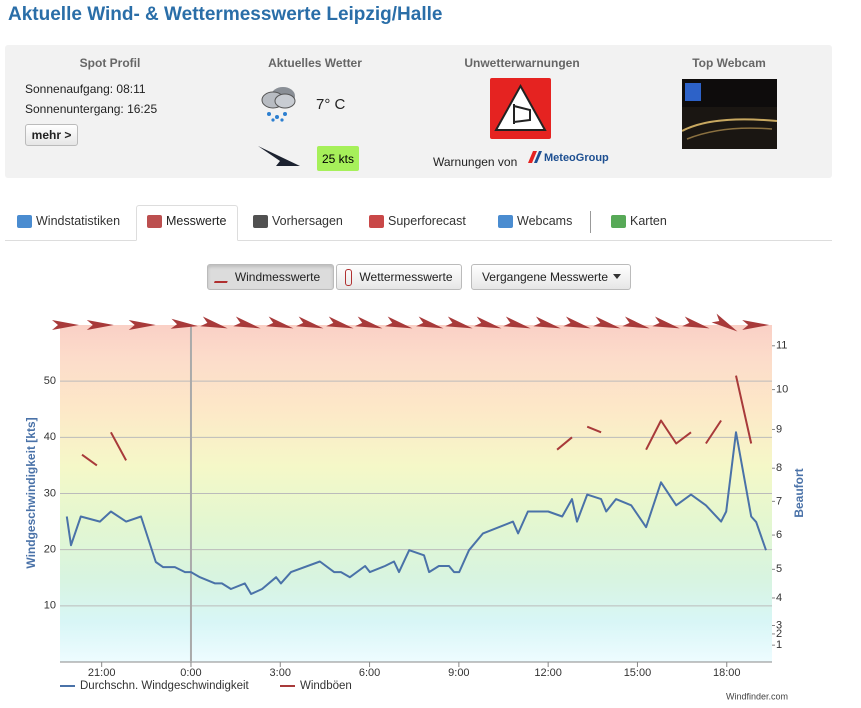 The height and width of the screenshot is (708, 861). What do you see at coordinates (648, 221) in the screenshot?
I see `tab: Karten` at bounding box center [648, 221].